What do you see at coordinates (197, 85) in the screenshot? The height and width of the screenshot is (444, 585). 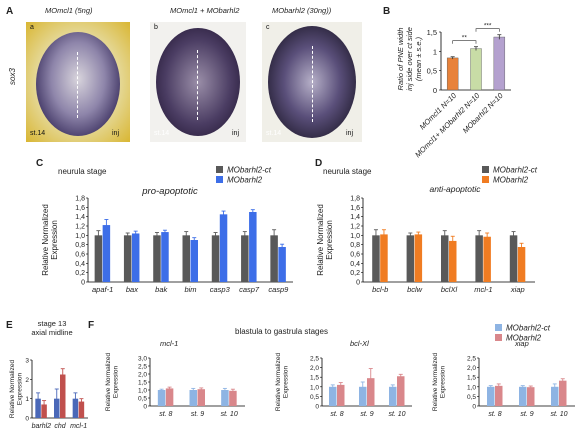 I see `midline-b` at bounding box center [197, 85].